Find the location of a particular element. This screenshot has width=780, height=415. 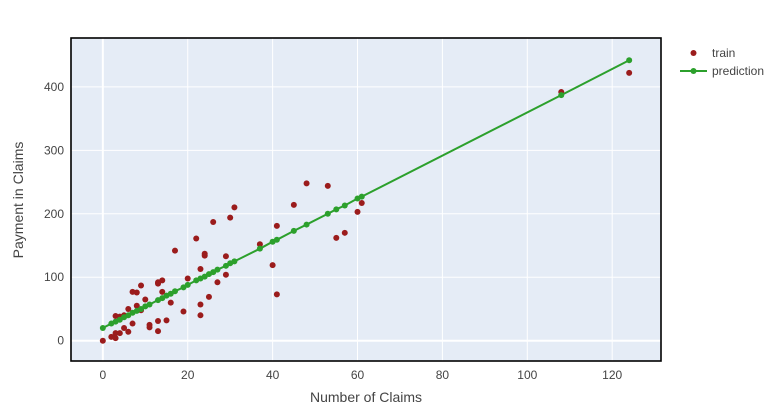

y-tick-labels: 0 100 200 300 400 is located at coordinates (54, 214).